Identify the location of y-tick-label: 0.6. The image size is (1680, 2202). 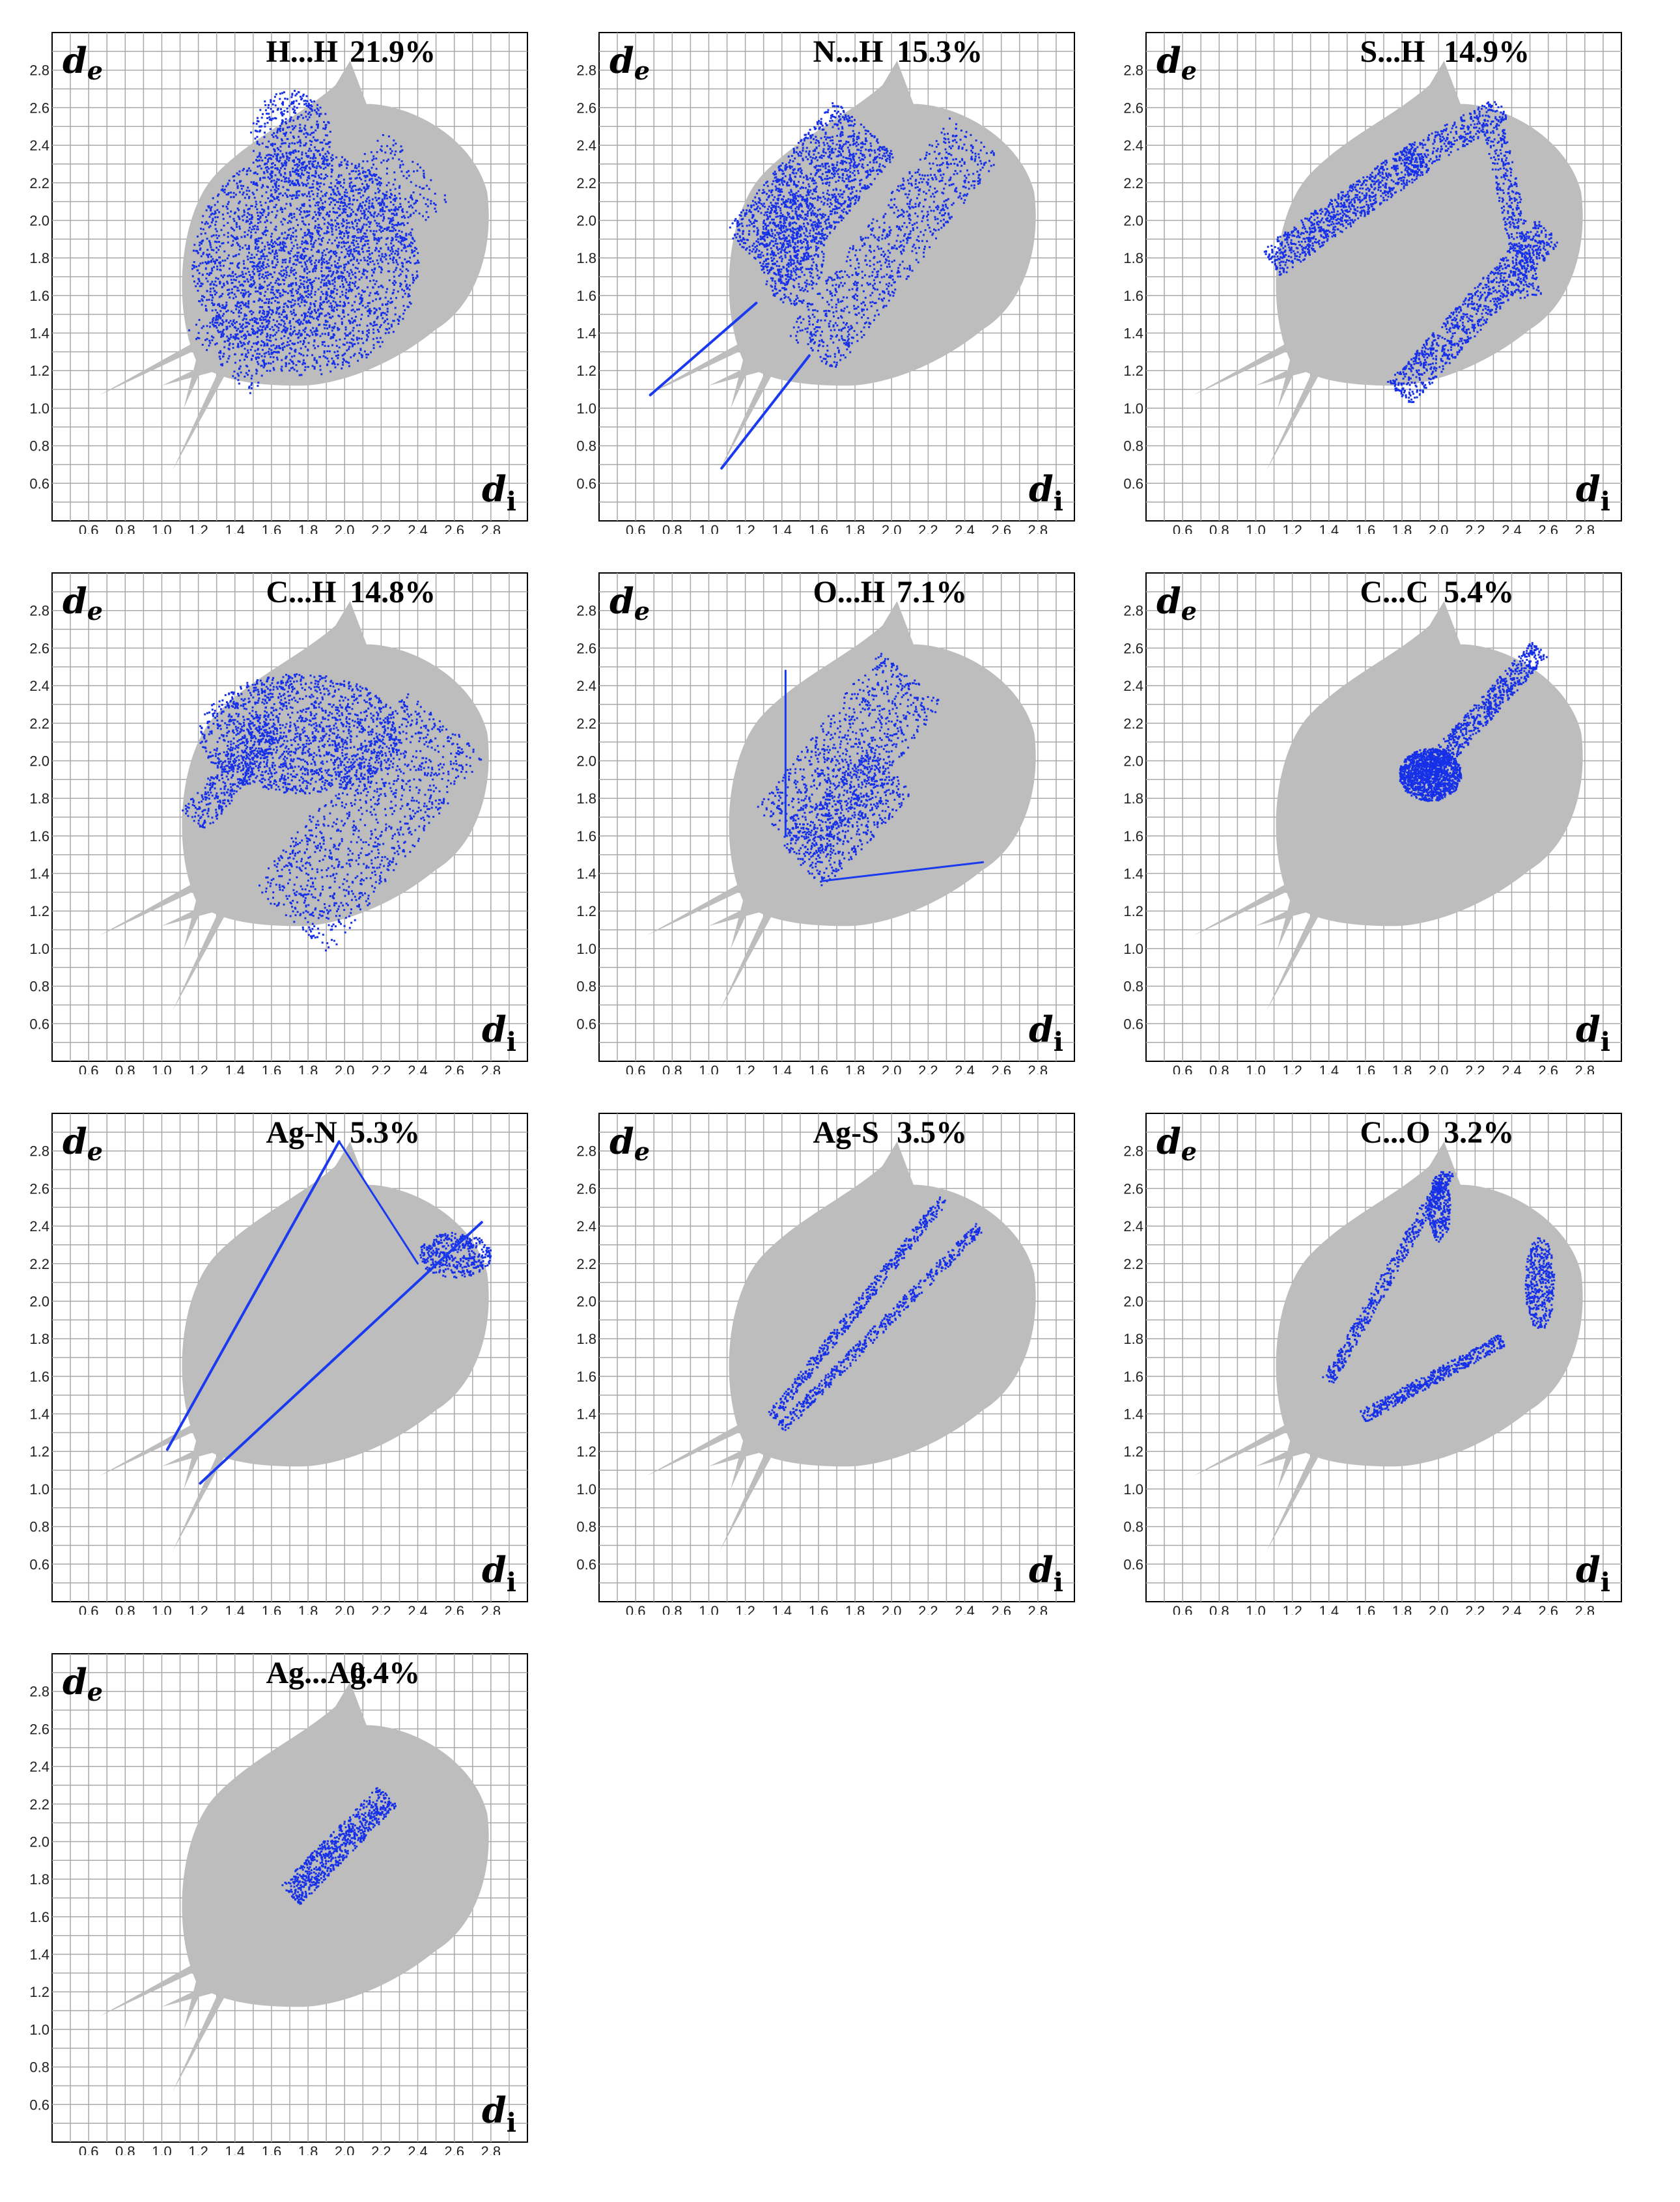
(586, 483).